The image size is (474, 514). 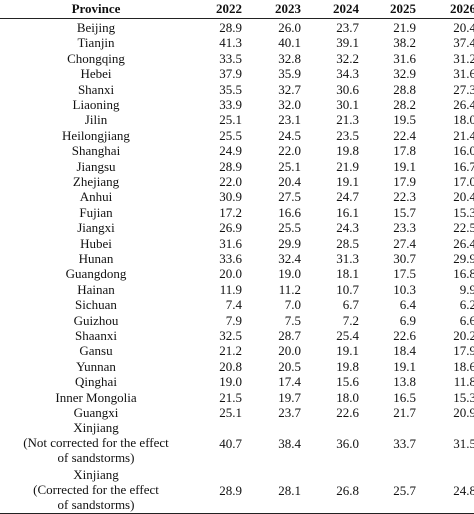 What do you see at coordinates (289, 58) in the screenshot?
I see `value-cell: 32.8` at bounding box center [289, 58].